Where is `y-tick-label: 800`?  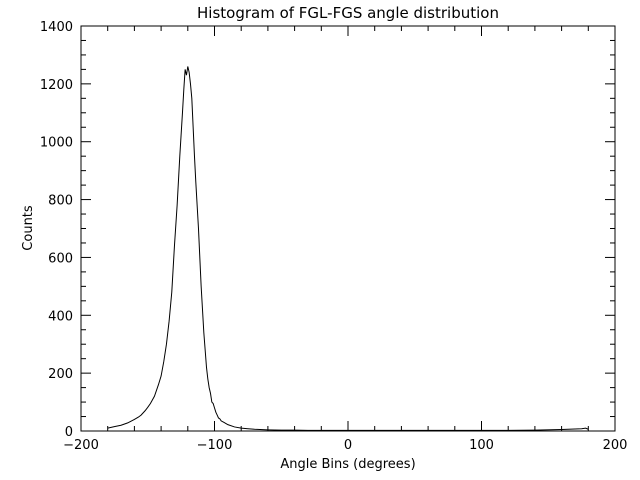
y-tick-label: 800 is located at coordinates (60, 201).